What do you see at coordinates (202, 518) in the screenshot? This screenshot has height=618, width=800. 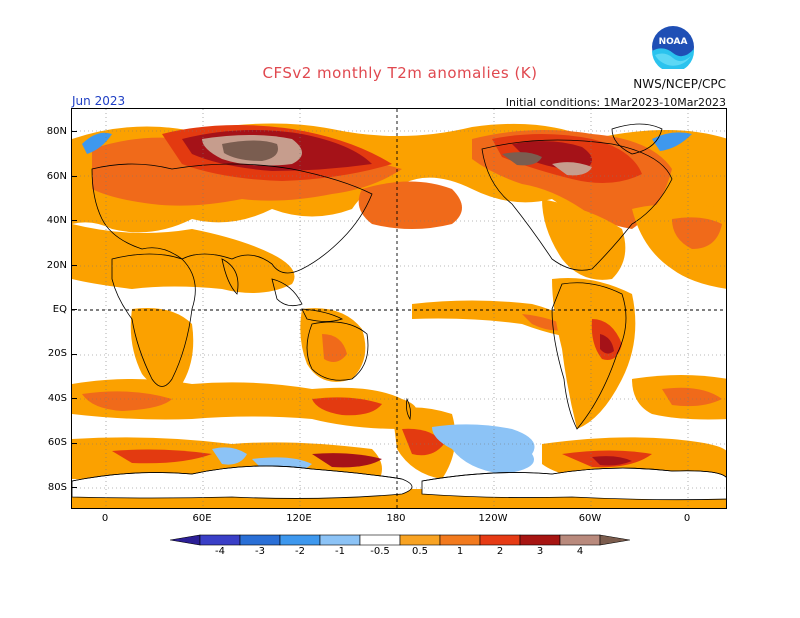 I see `lon-label-60e: 60E` at bounding box center [202, 518].